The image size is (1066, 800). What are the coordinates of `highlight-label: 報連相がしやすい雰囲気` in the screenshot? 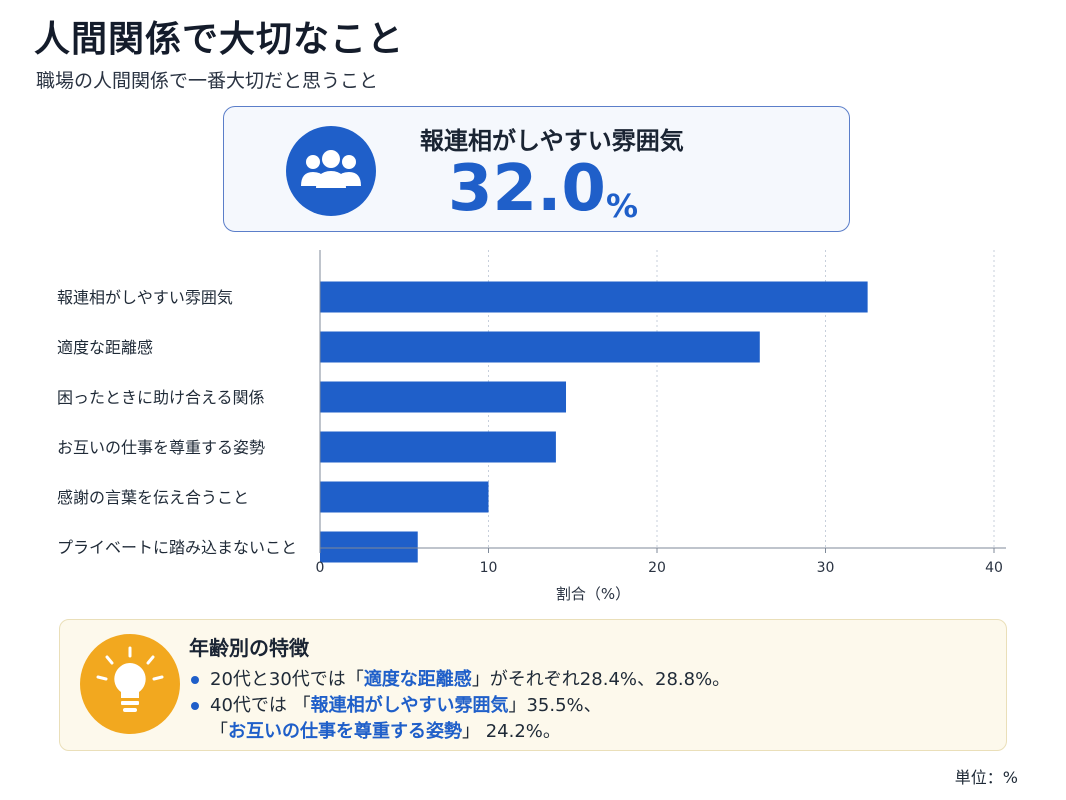 It's located at (552, 141).